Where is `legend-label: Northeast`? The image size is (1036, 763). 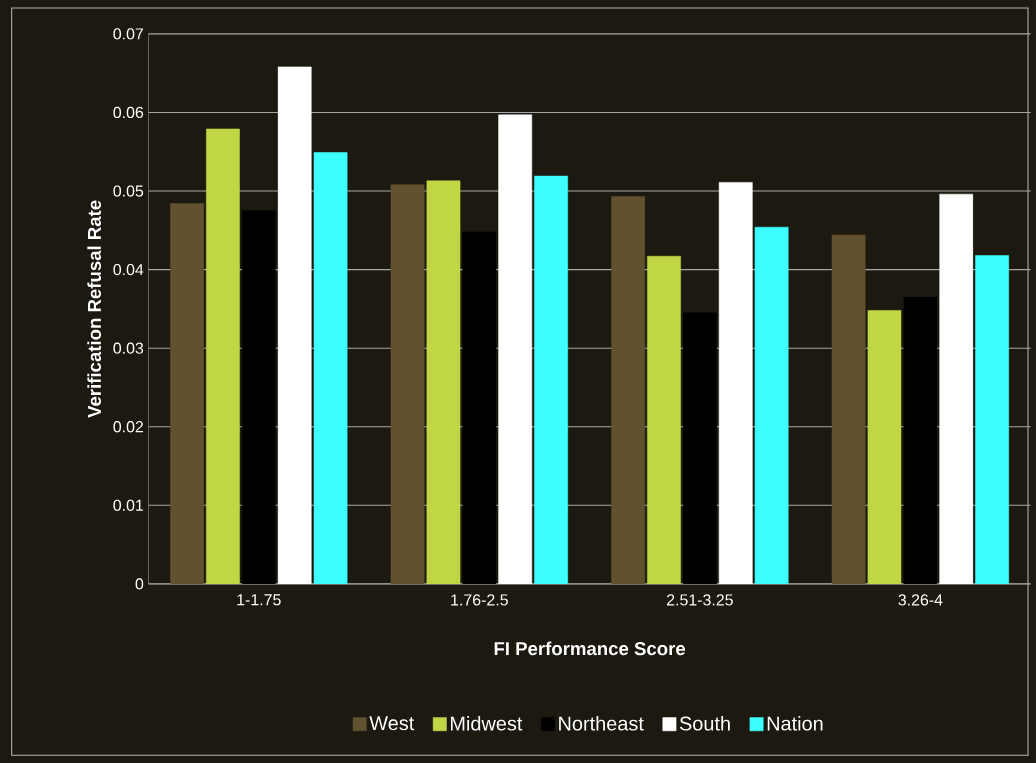 legend-label: Northeast is located at coordinates (601, 723).